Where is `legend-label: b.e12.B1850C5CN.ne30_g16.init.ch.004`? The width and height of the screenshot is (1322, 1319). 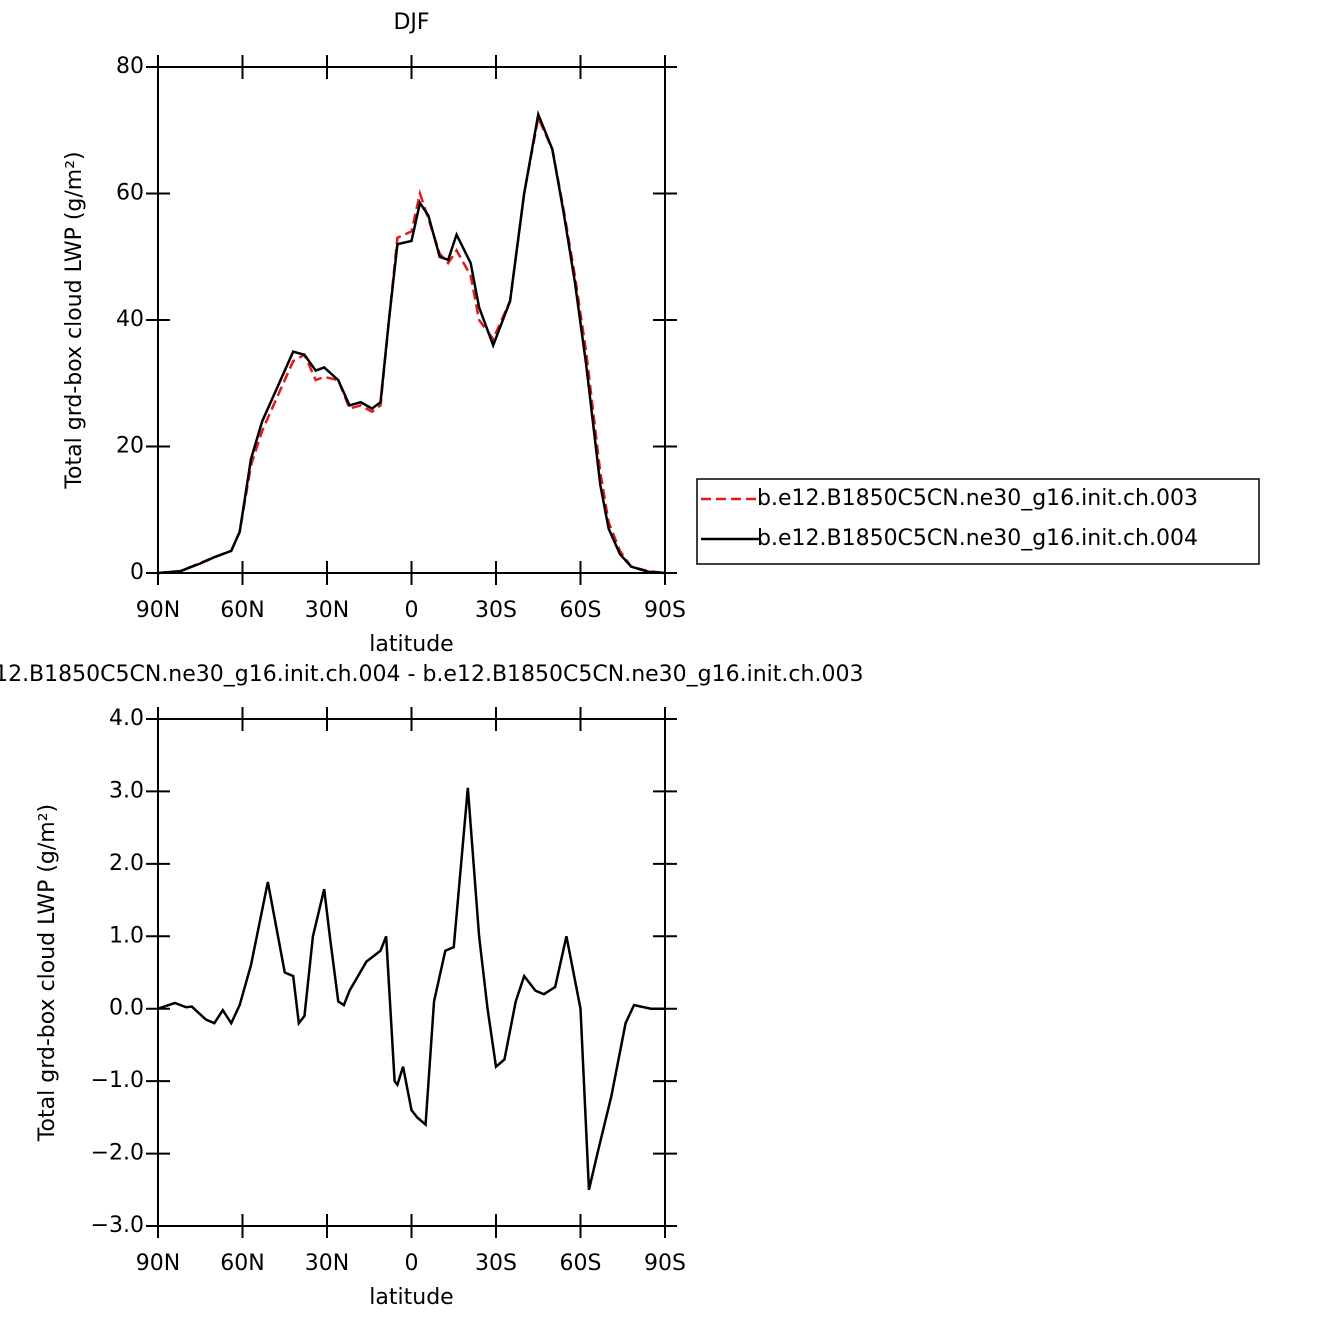 legend-label: b.e12.B1850C5CN.ne30_g16.init.ch.004 is located at coordinates (977, 538).